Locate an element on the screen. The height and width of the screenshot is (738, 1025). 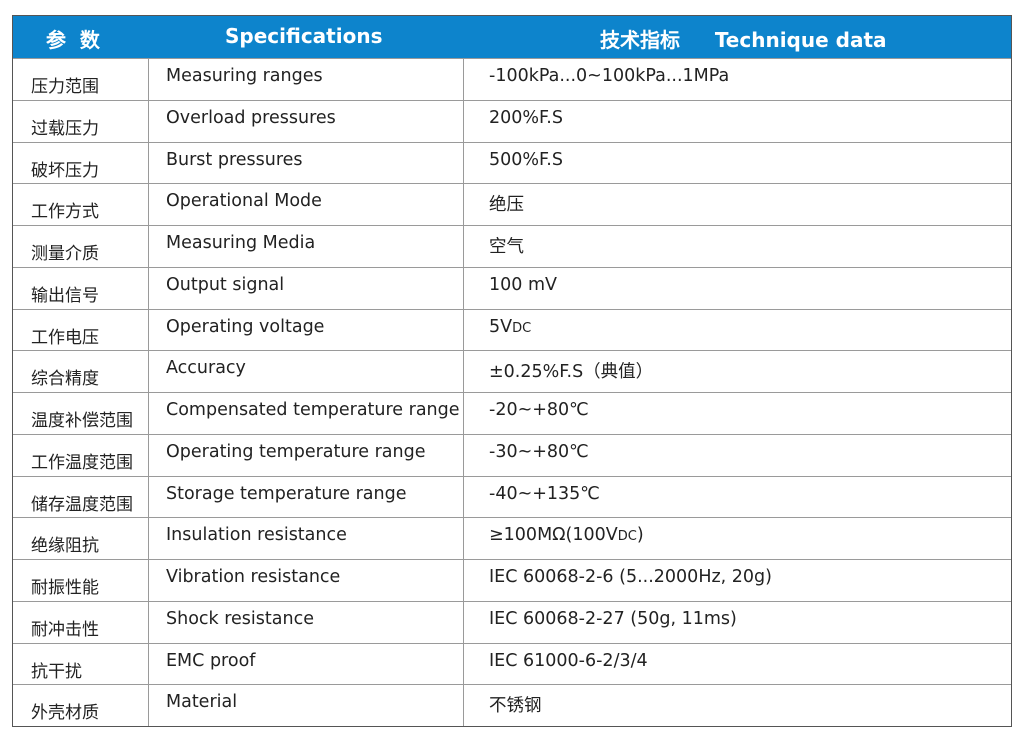
value-segment: 空气 is located at coordinates (506, 247).